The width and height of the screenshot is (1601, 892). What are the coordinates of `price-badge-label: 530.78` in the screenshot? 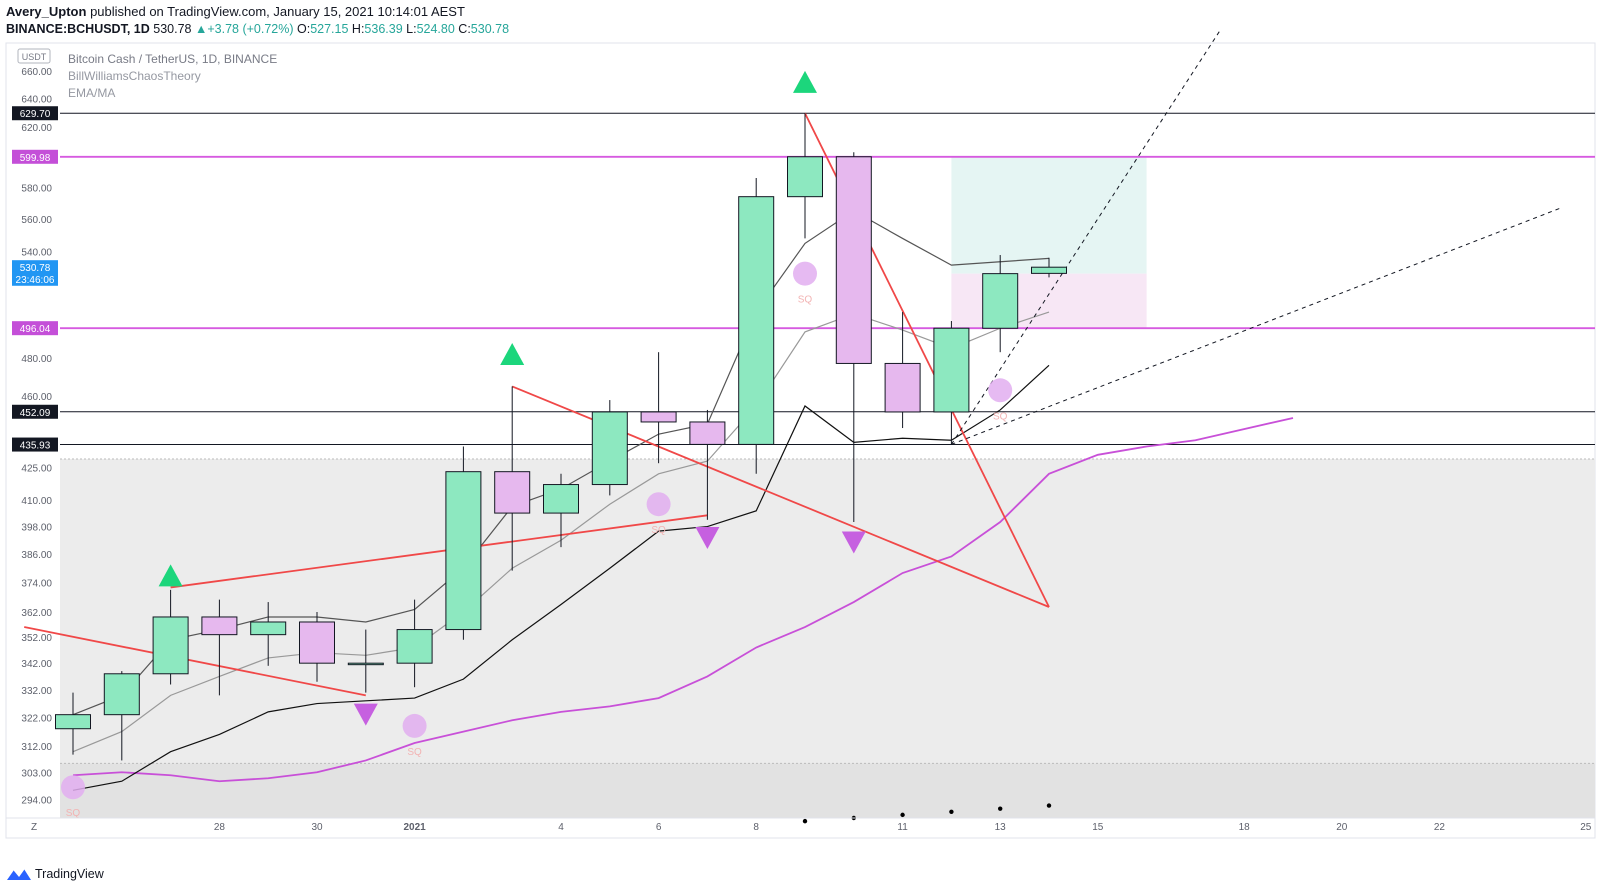 It's located at (35, 268).